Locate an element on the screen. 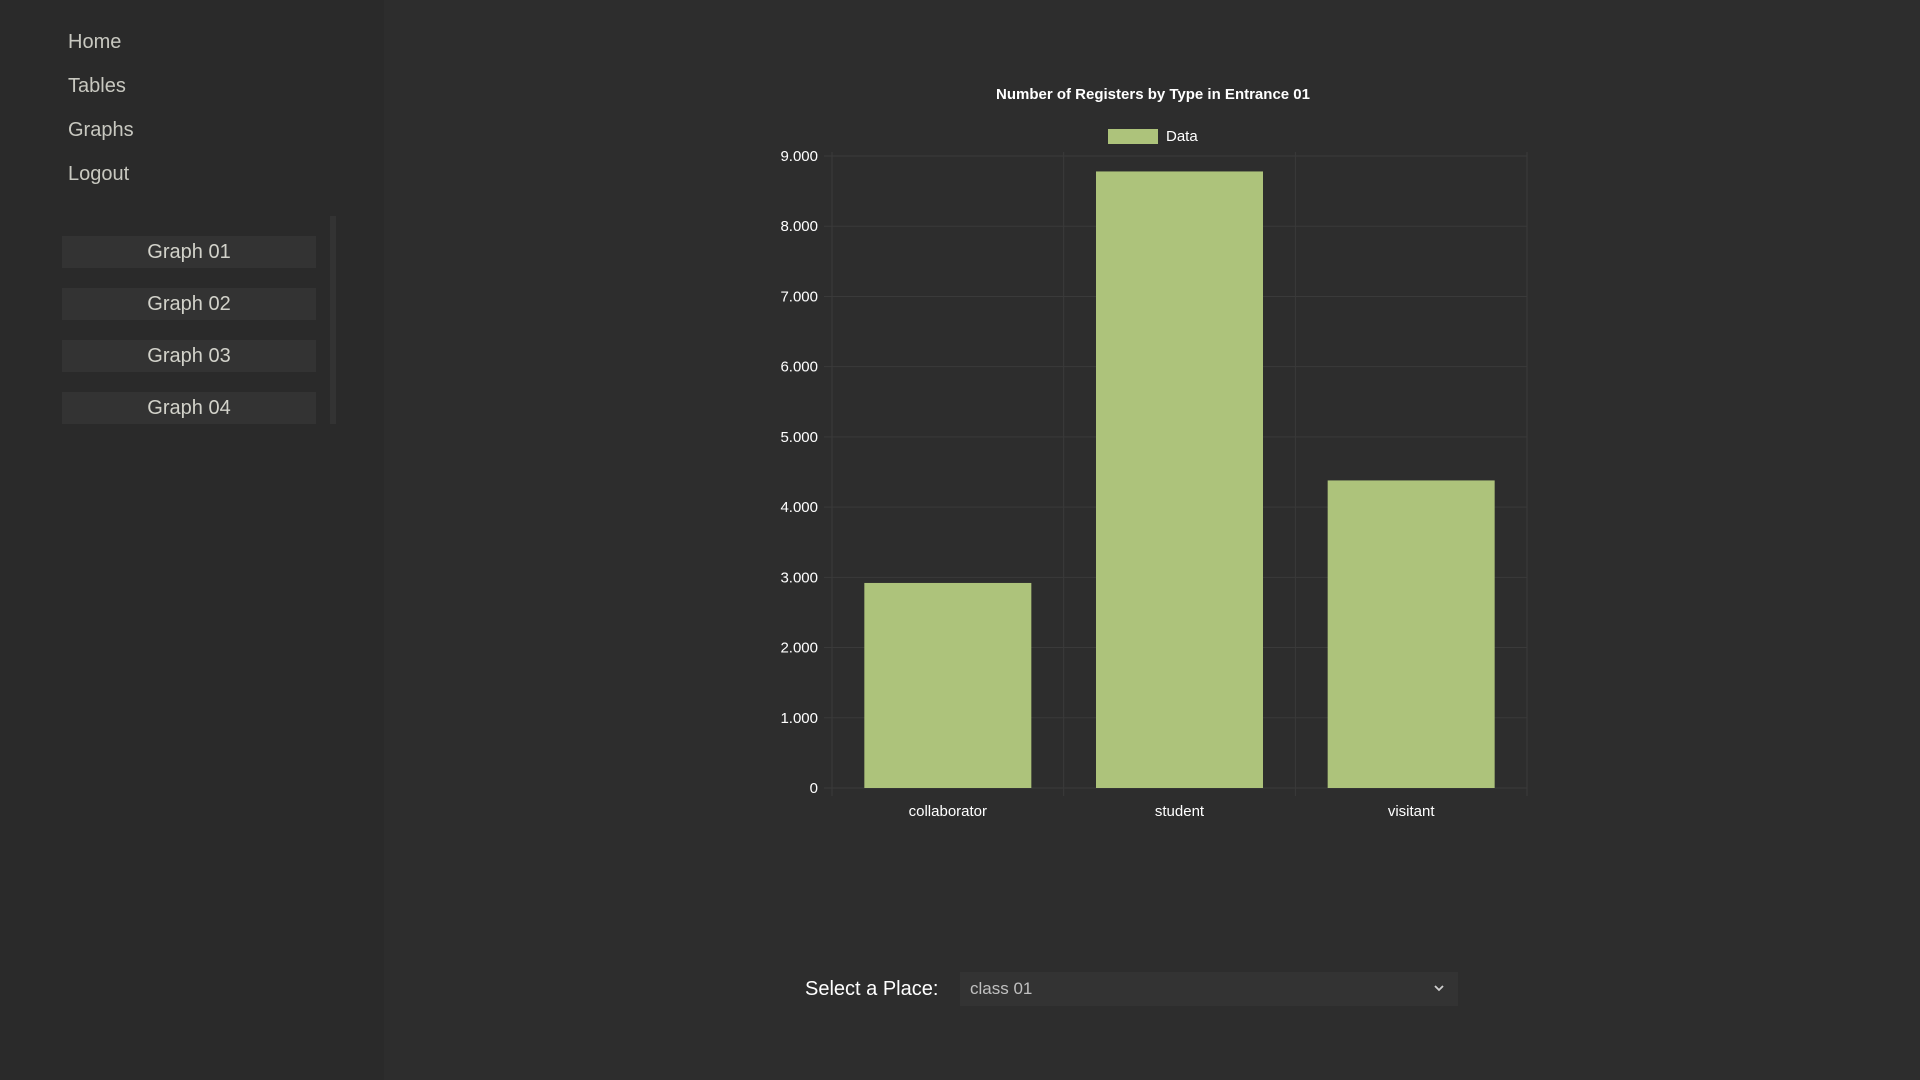  y-tick-label: 0 is located at coordinates (814, 788).